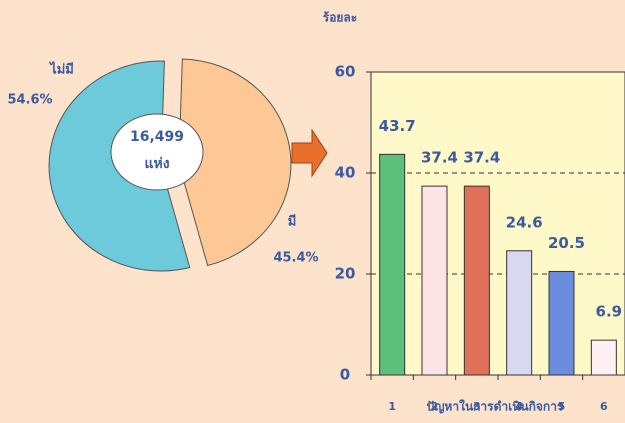  I want to click on x-tick-label: 6, so click(604, 406).